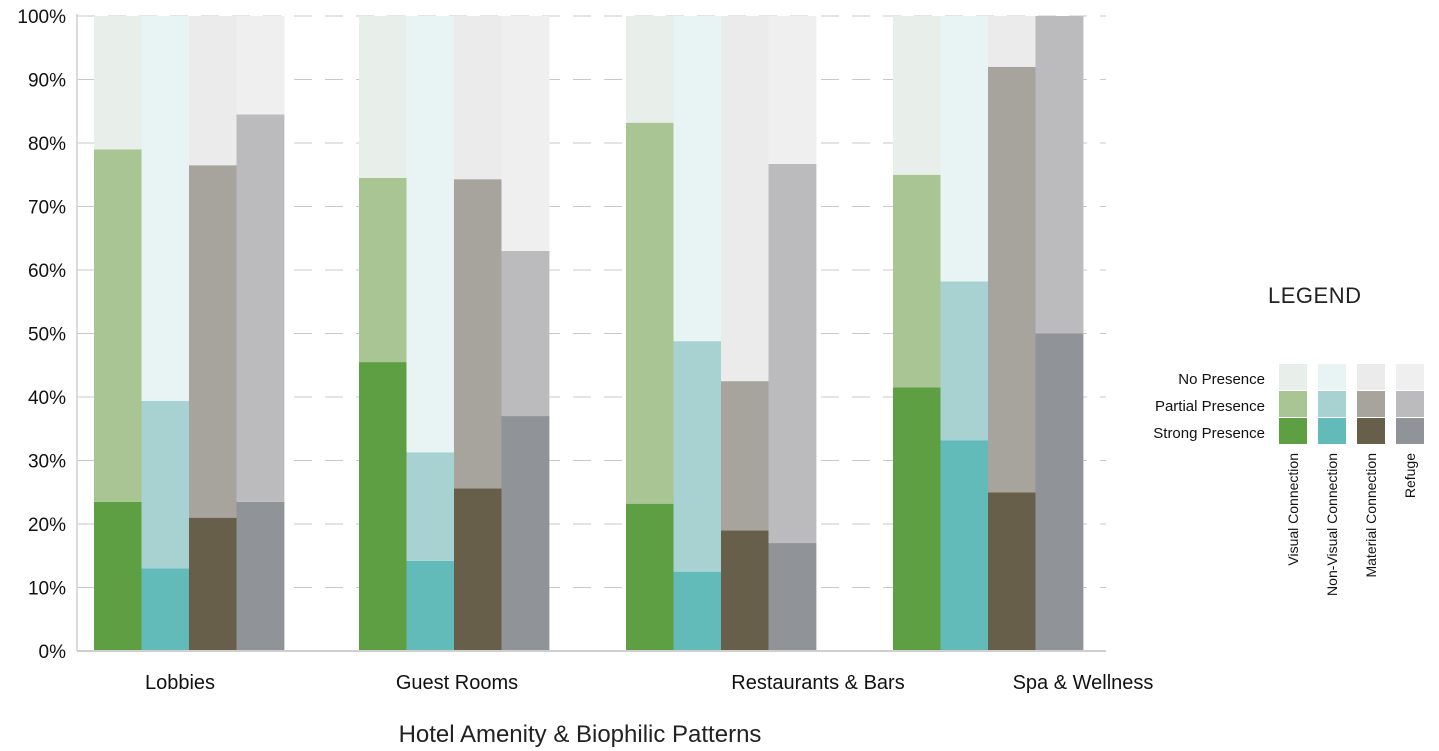 The height and width of the screenshot is (751, 1439). I want to click on y-tick-label: 50%, so click(47, 335).